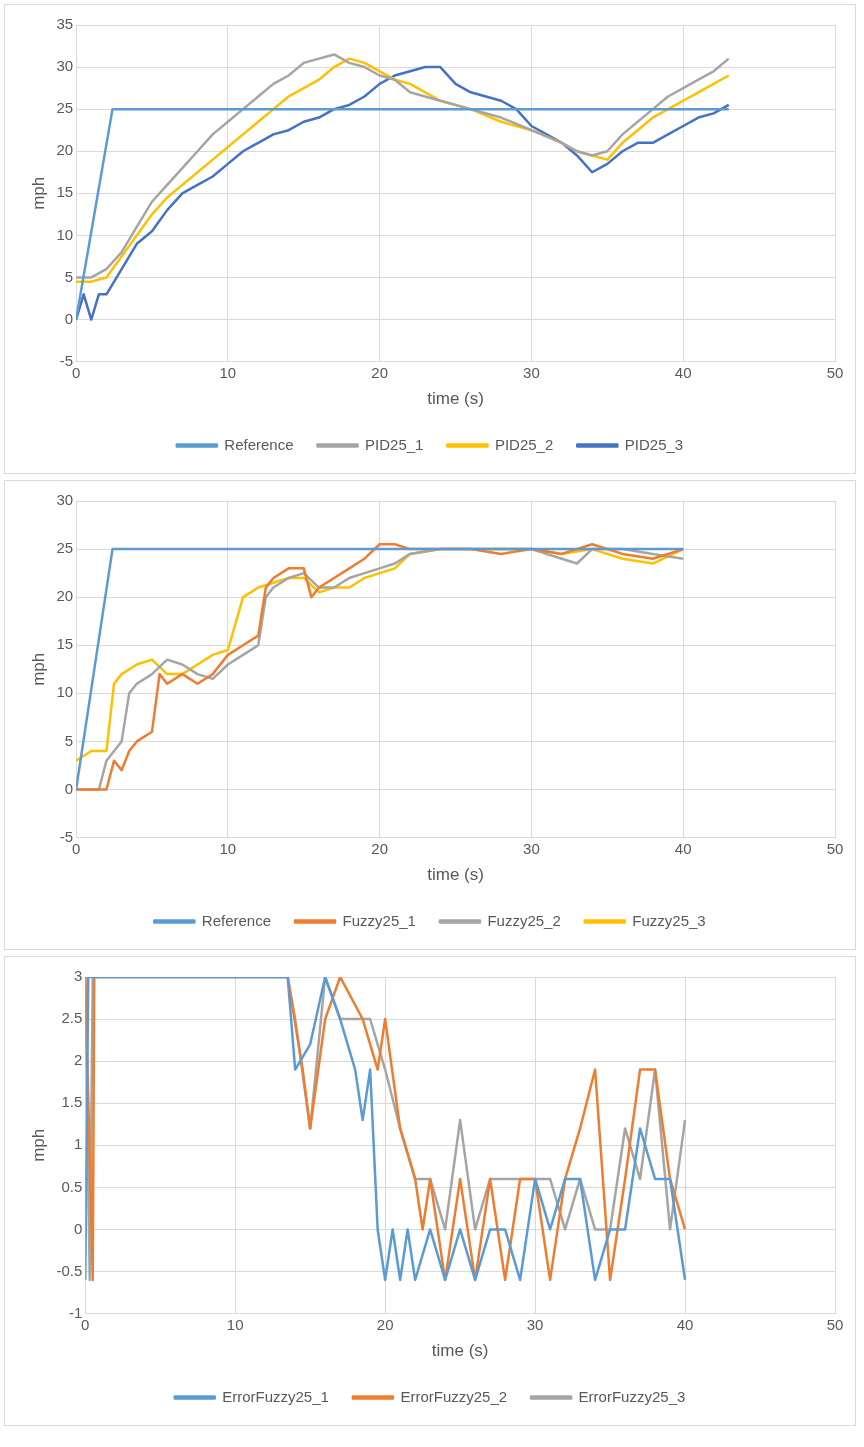 The height and width of the screenshot is (1447, 864). What do you see at coordinates (379, 920) in the screenshot?
I see `legend-label: Fuzzy25_1` at bounding box center [379, 920].